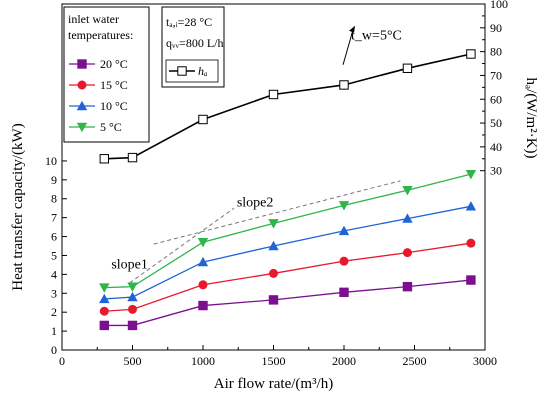 The height and width of the screenshot is (404, 550). I want to click on y-tick-label: 1, so click(54, 331).